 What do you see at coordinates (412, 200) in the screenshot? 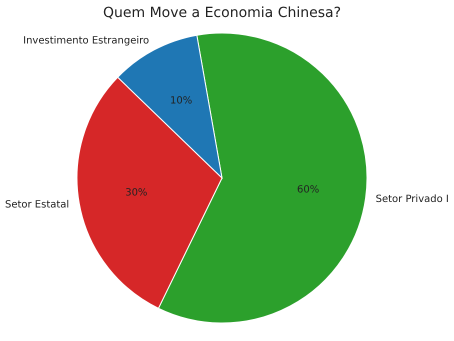
I see `slice-label: Setor Privado I` at bounding box center [412, 200].